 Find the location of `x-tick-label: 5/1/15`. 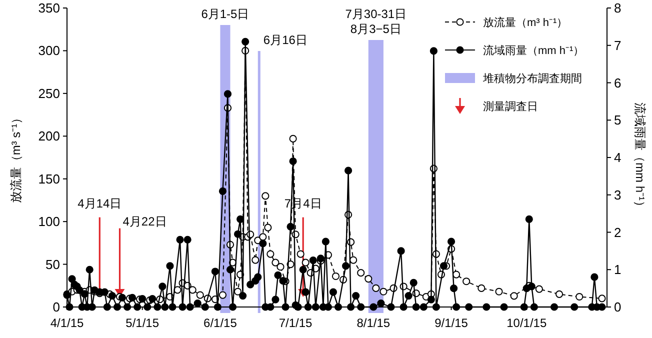

x-tick-label: 5/1/15 is located at coordinates (143, 323).